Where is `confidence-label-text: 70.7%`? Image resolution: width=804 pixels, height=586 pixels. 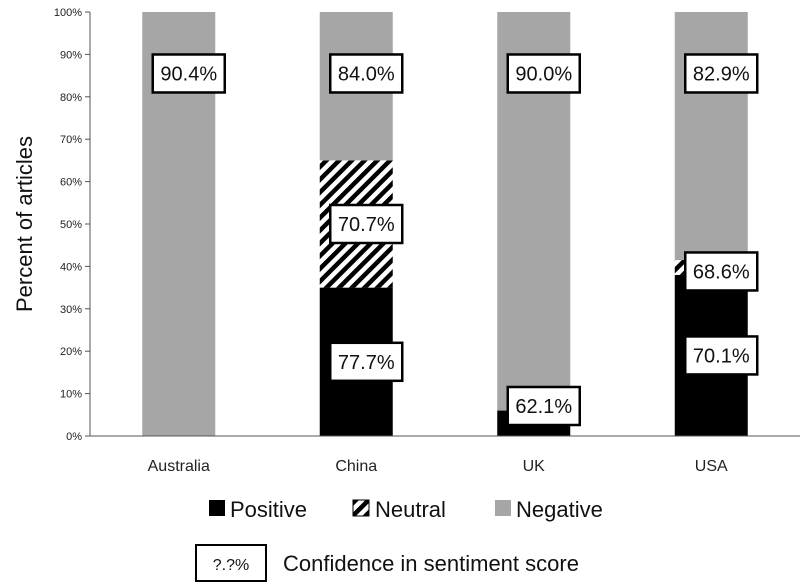
confidence-label-text: 70.7% is located at coordinates (366, 225).